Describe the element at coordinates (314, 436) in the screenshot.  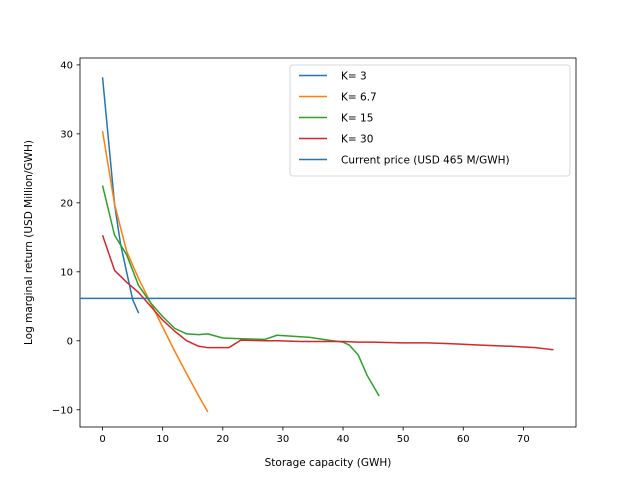
I see `x-axis-ticks: 0 10 20 30 40 50 60 70` at that location.